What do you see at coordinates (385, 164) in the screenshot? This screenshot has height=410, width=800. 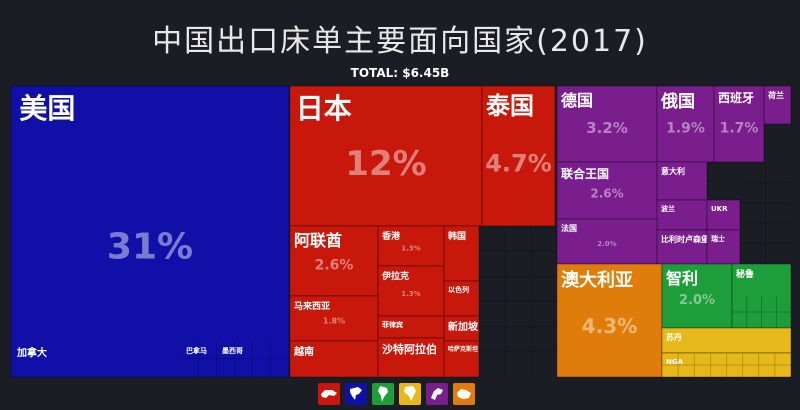 I see `cell-share: 12%` at bounding box center [385, 164].